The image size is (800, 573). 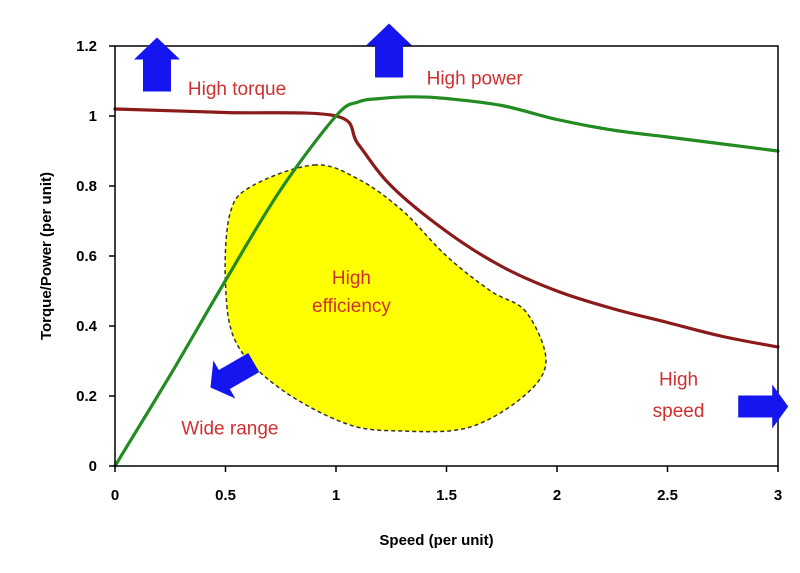 What do you see at coordinates (86, 186) in the screenshot?
I see `y-tick-label: 0.8` at bounding box center [86, 186].